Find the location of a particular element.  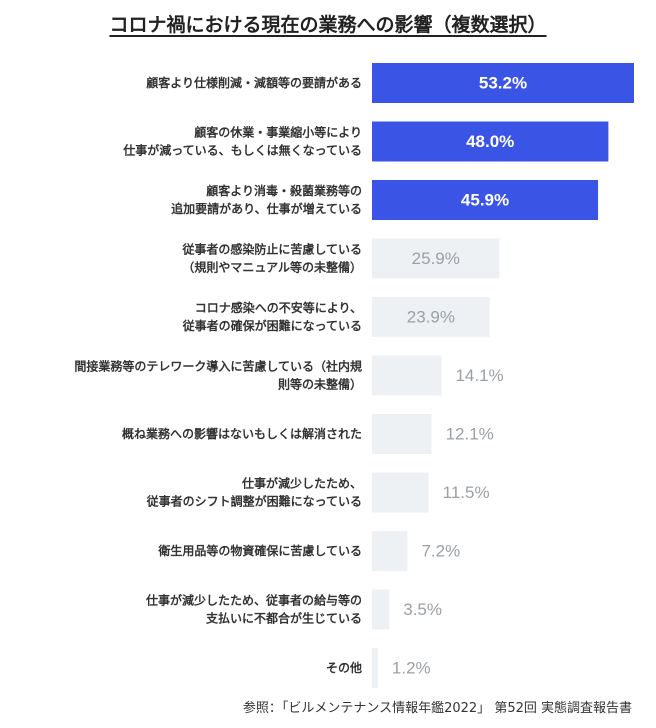

category-label: 仕事が減っている、もしくは無くなっている is located at coordinates (242, 150).